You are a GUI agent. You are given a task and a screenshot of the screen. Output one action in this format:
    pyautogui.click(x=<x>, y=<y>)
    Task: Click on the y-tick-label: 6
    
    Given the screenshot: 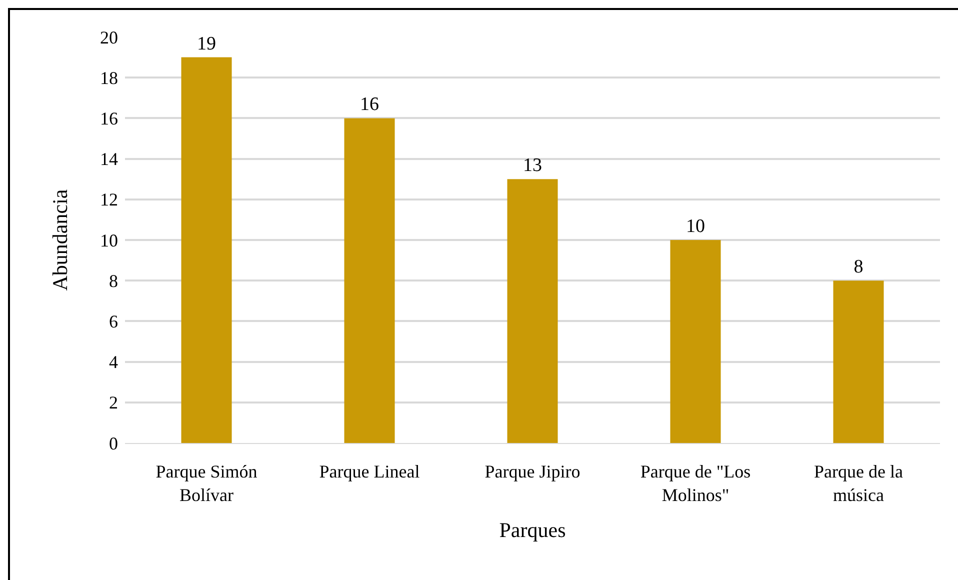 What is the action you would take?
    pyautogui.click(x=113, y=322)
    